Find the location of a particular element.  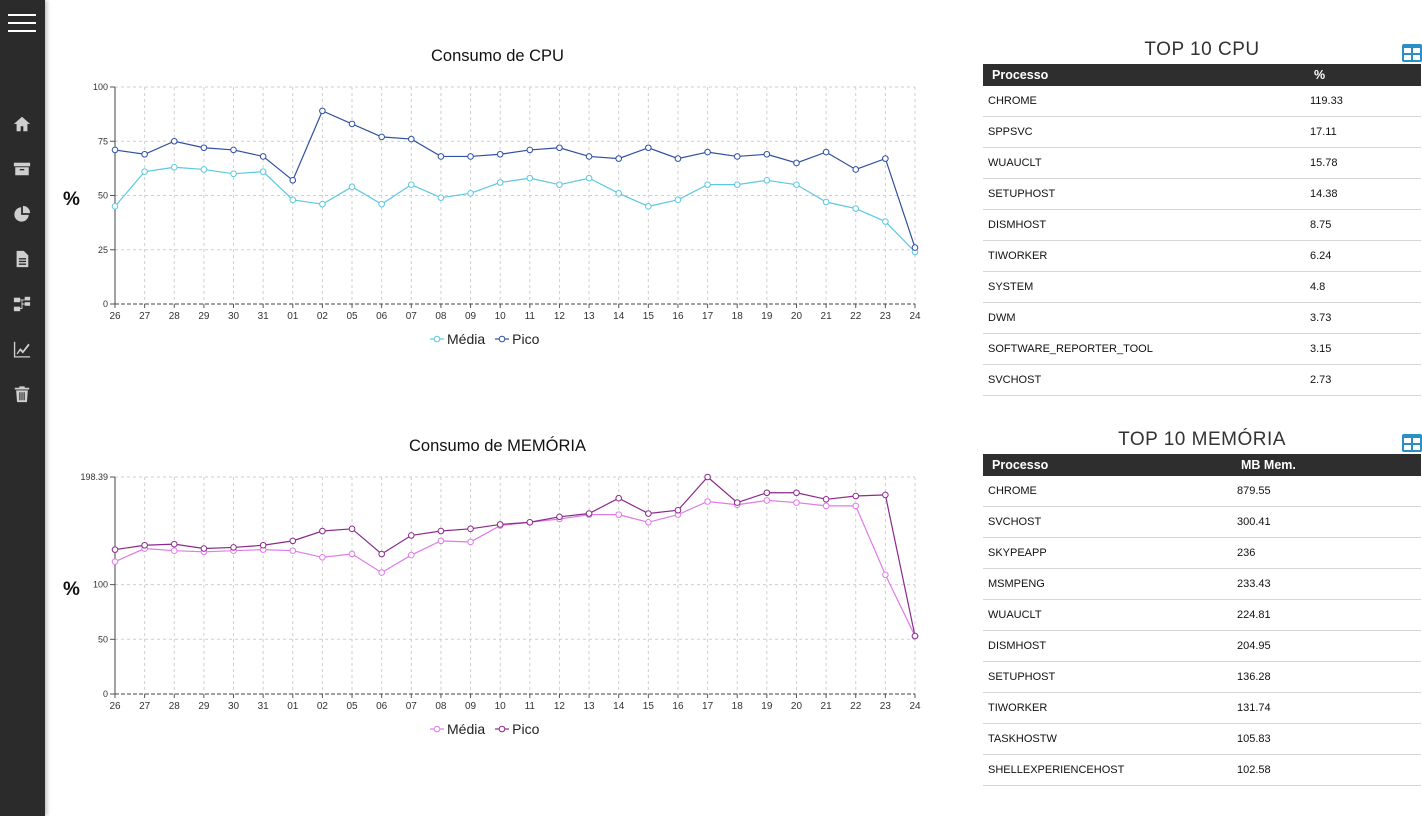

trash-icon is located at coordinates (22, 394).